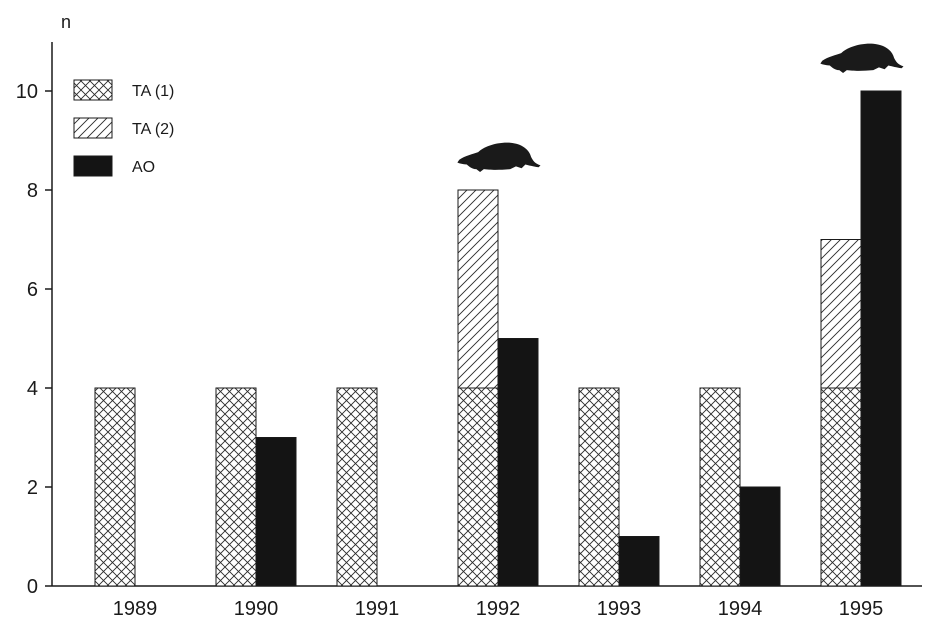 This screenshot has width=934, height=621. Describe the element at coordinates (32, 488) in the screenshot. I see `y-tick-label: 2` at that location.